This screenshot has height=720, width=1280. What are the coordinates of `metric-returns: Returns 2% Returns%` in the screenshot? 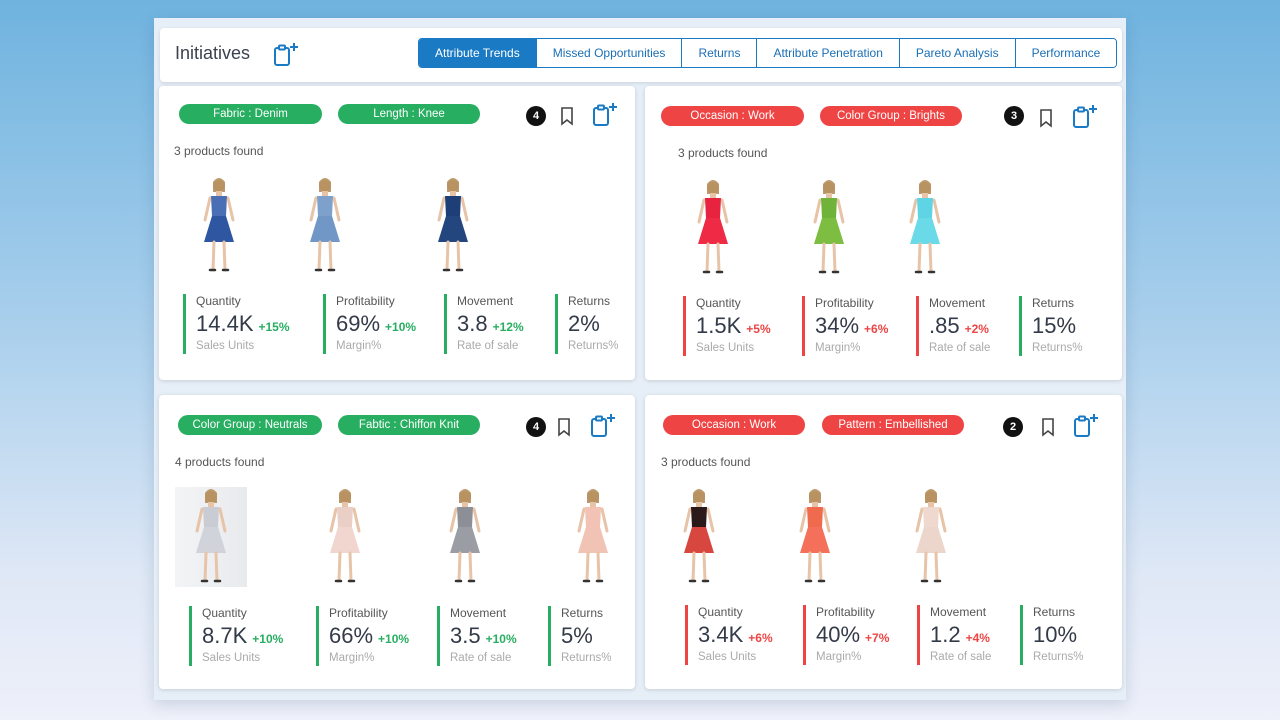 It's located at (587, 324).